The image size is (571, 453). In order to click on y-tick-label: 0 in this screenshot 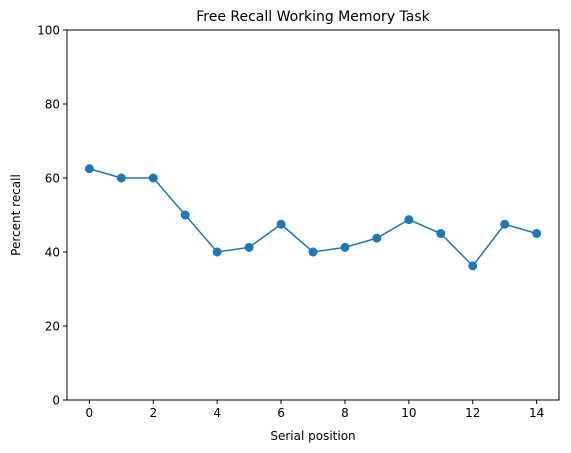, I will do `click(56, 401)`.